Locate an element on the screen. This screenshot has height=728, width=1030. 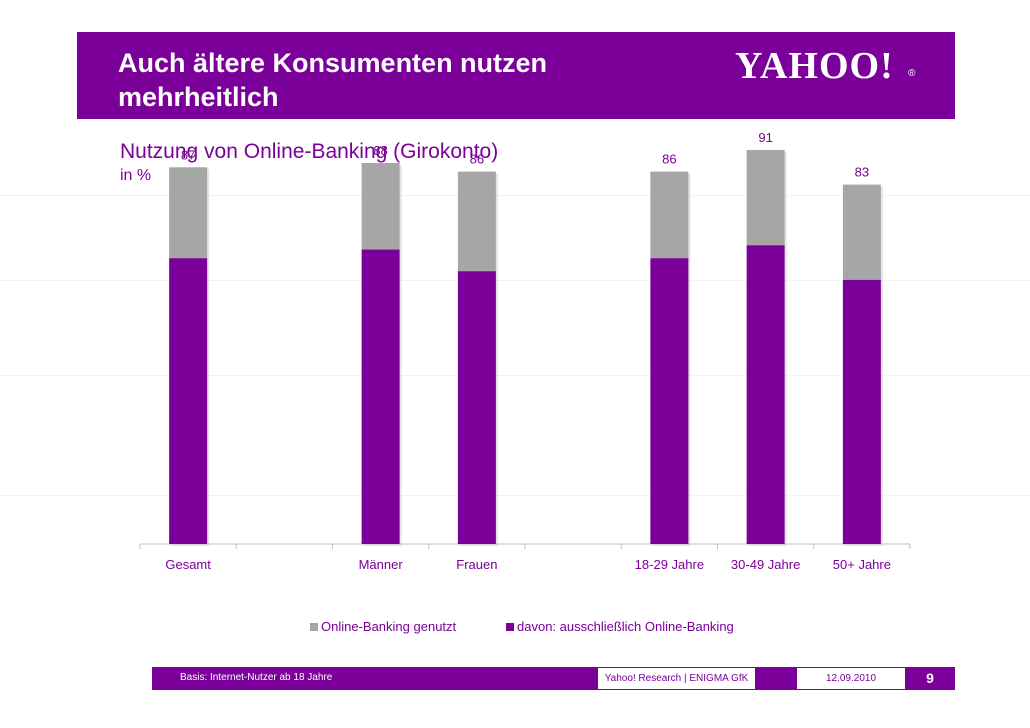
x-tick-label: Gesamt is located at coordinates (188, 564).